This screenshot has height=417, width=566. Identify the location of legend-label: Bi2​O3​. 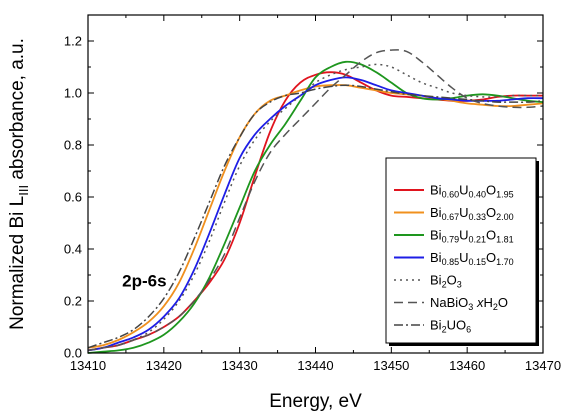
(446, 281).